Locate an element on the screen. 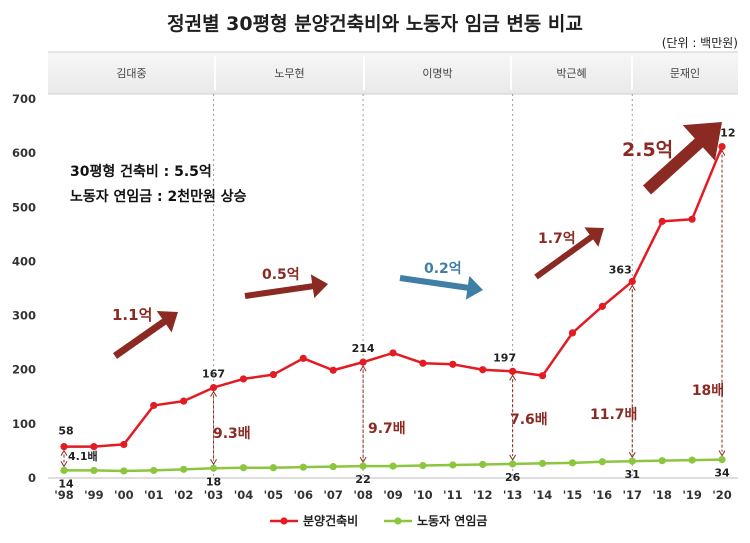  x-tick-label: '05 is located at coordinates (274, 495).